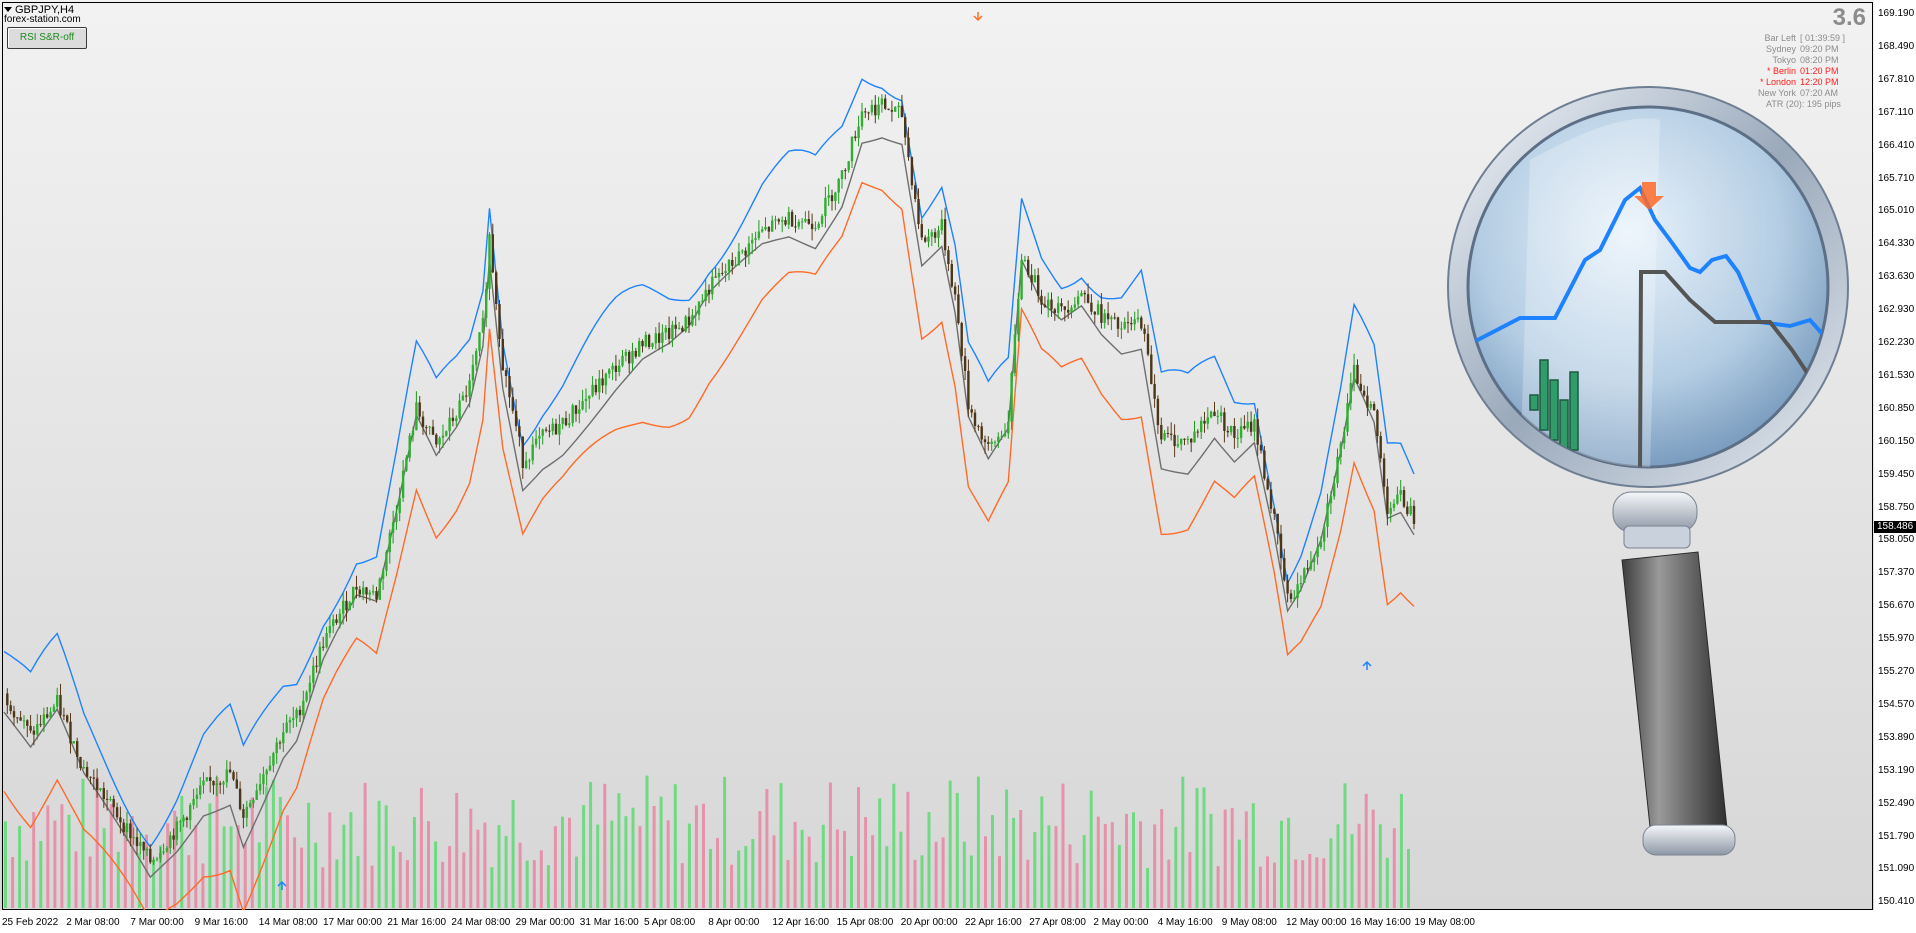 This screenshot has width=1916, height=933. Describe the element at coordinates (1896, 573) in the screenshot. I see `price-tick-label: 157.370` at that location.